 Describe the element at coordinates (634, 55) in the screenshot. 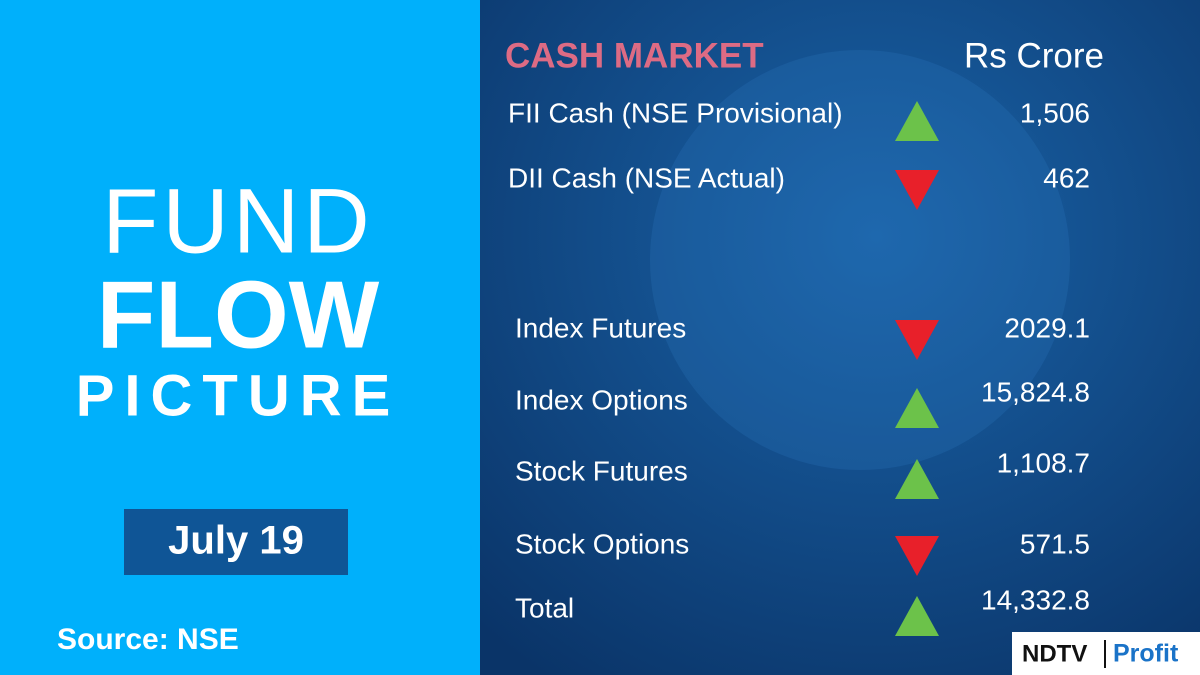

I see `heading: CASH MARKET` at that location.